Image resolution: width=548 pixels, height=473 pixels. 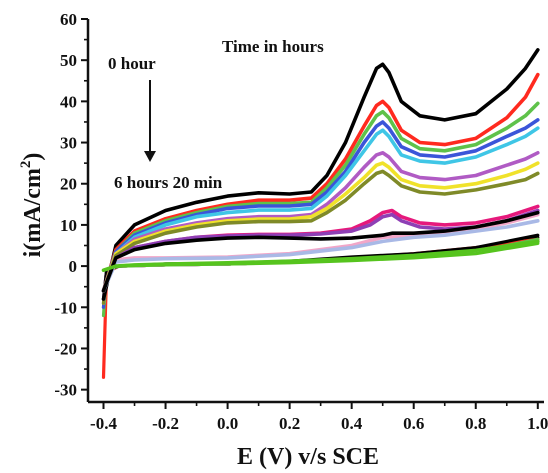 What do you see at coordinates (352, 423) in the screenshot?
I see `x-tick-label: 0.4` at bounding box center [352, 423].